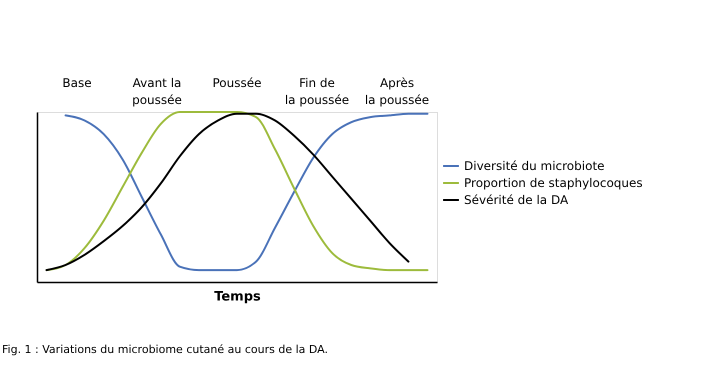 Image resolution: width=702 pixels, height=370 pixels. Describe the element at coordinates (534, 166) in the screenshot. I see `legend-label: Diversité du microbiote` at that location.